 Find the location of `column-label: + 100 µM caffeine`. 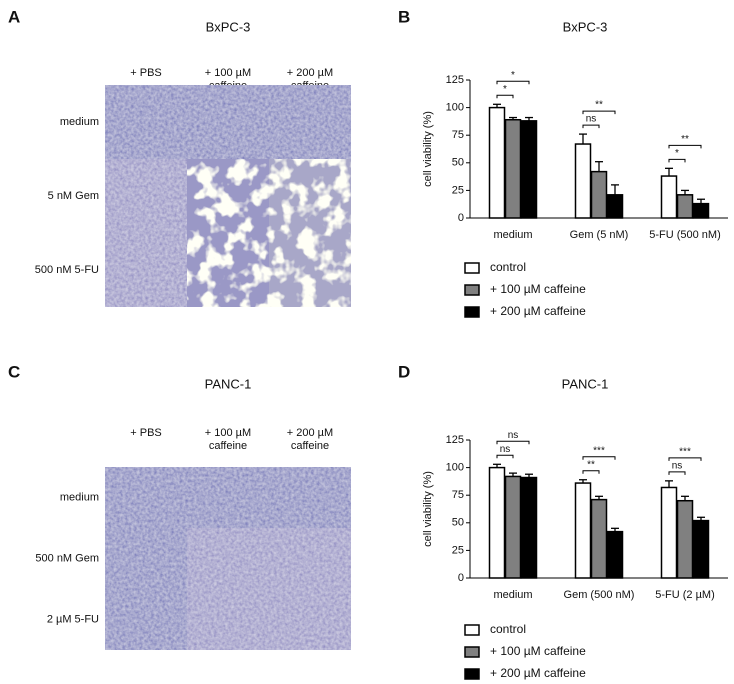

column-label: + 100 µM caffeine is located at coordinates (228, 439).